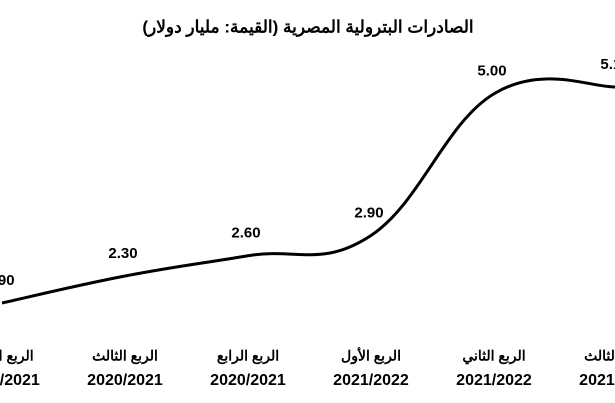 The image size is (615, 403). I want to click on data-label: 5.10, so click(607, 64).